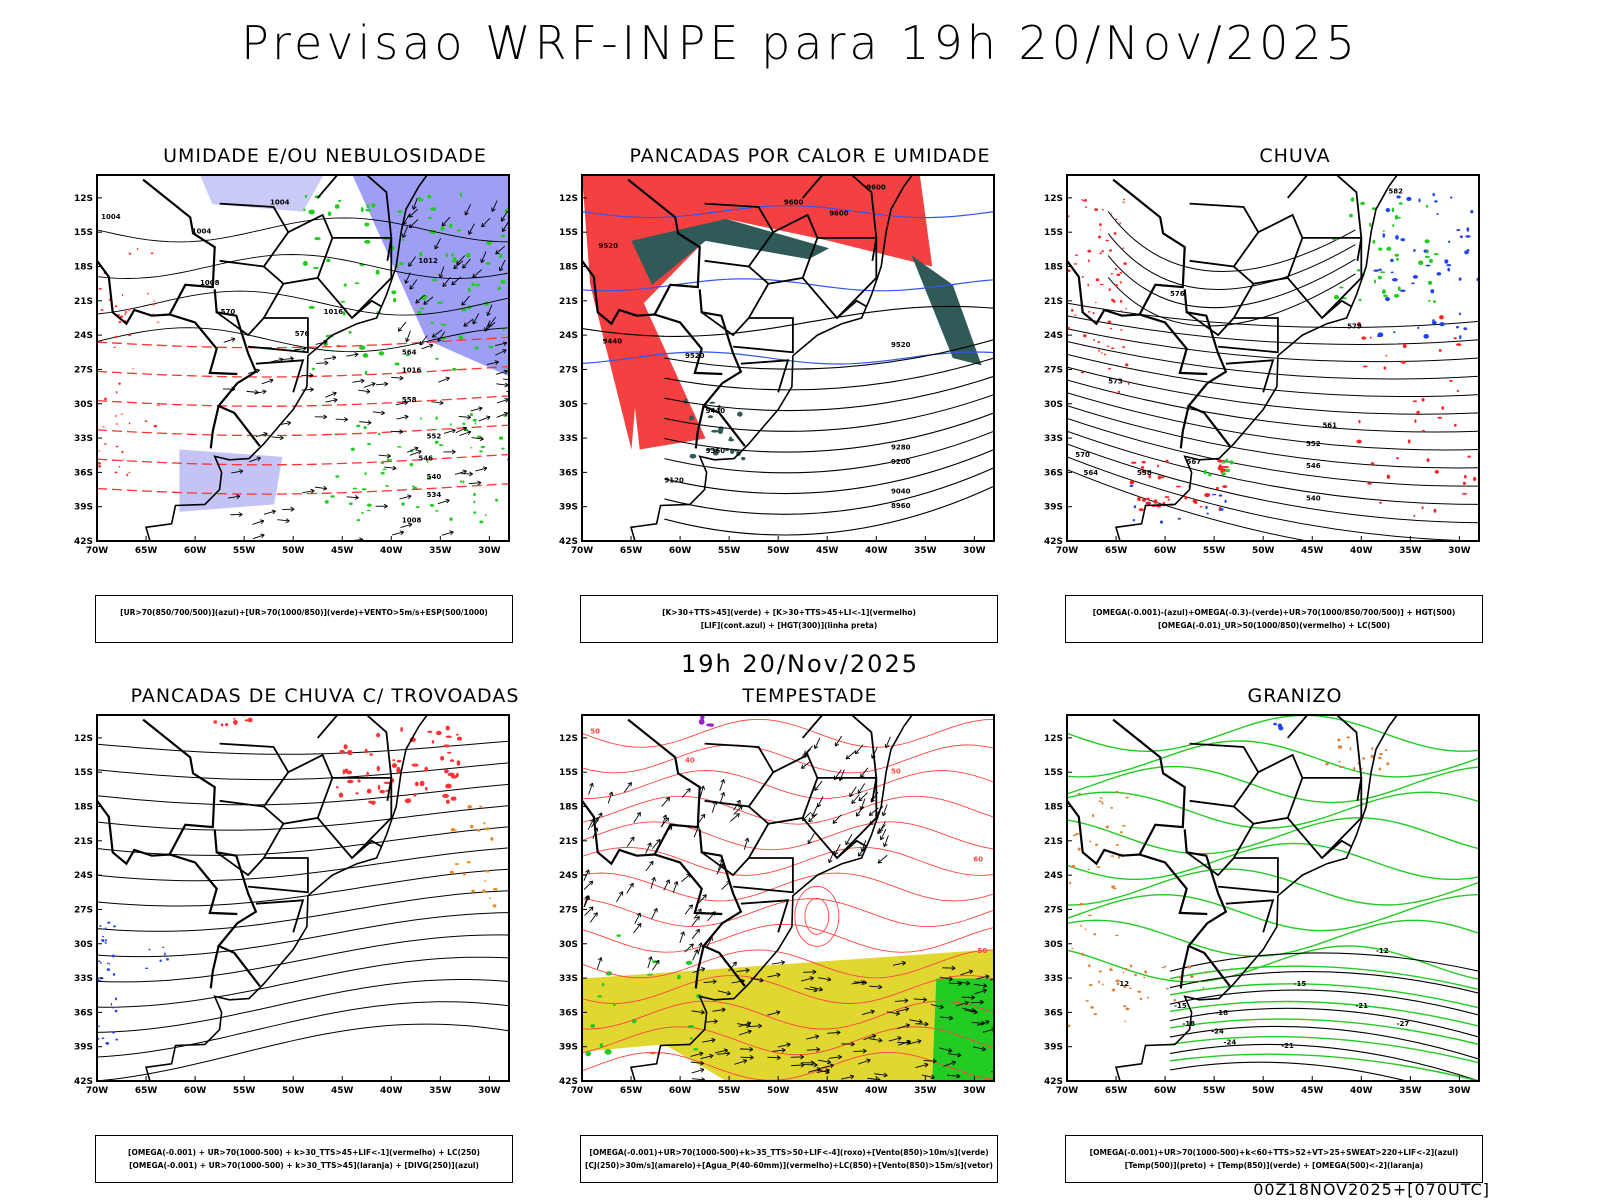 Image resolution: width=1600 pixels, height=1200 pixels. I want to click on lon-tick-label: 30W, so click(974, 551).